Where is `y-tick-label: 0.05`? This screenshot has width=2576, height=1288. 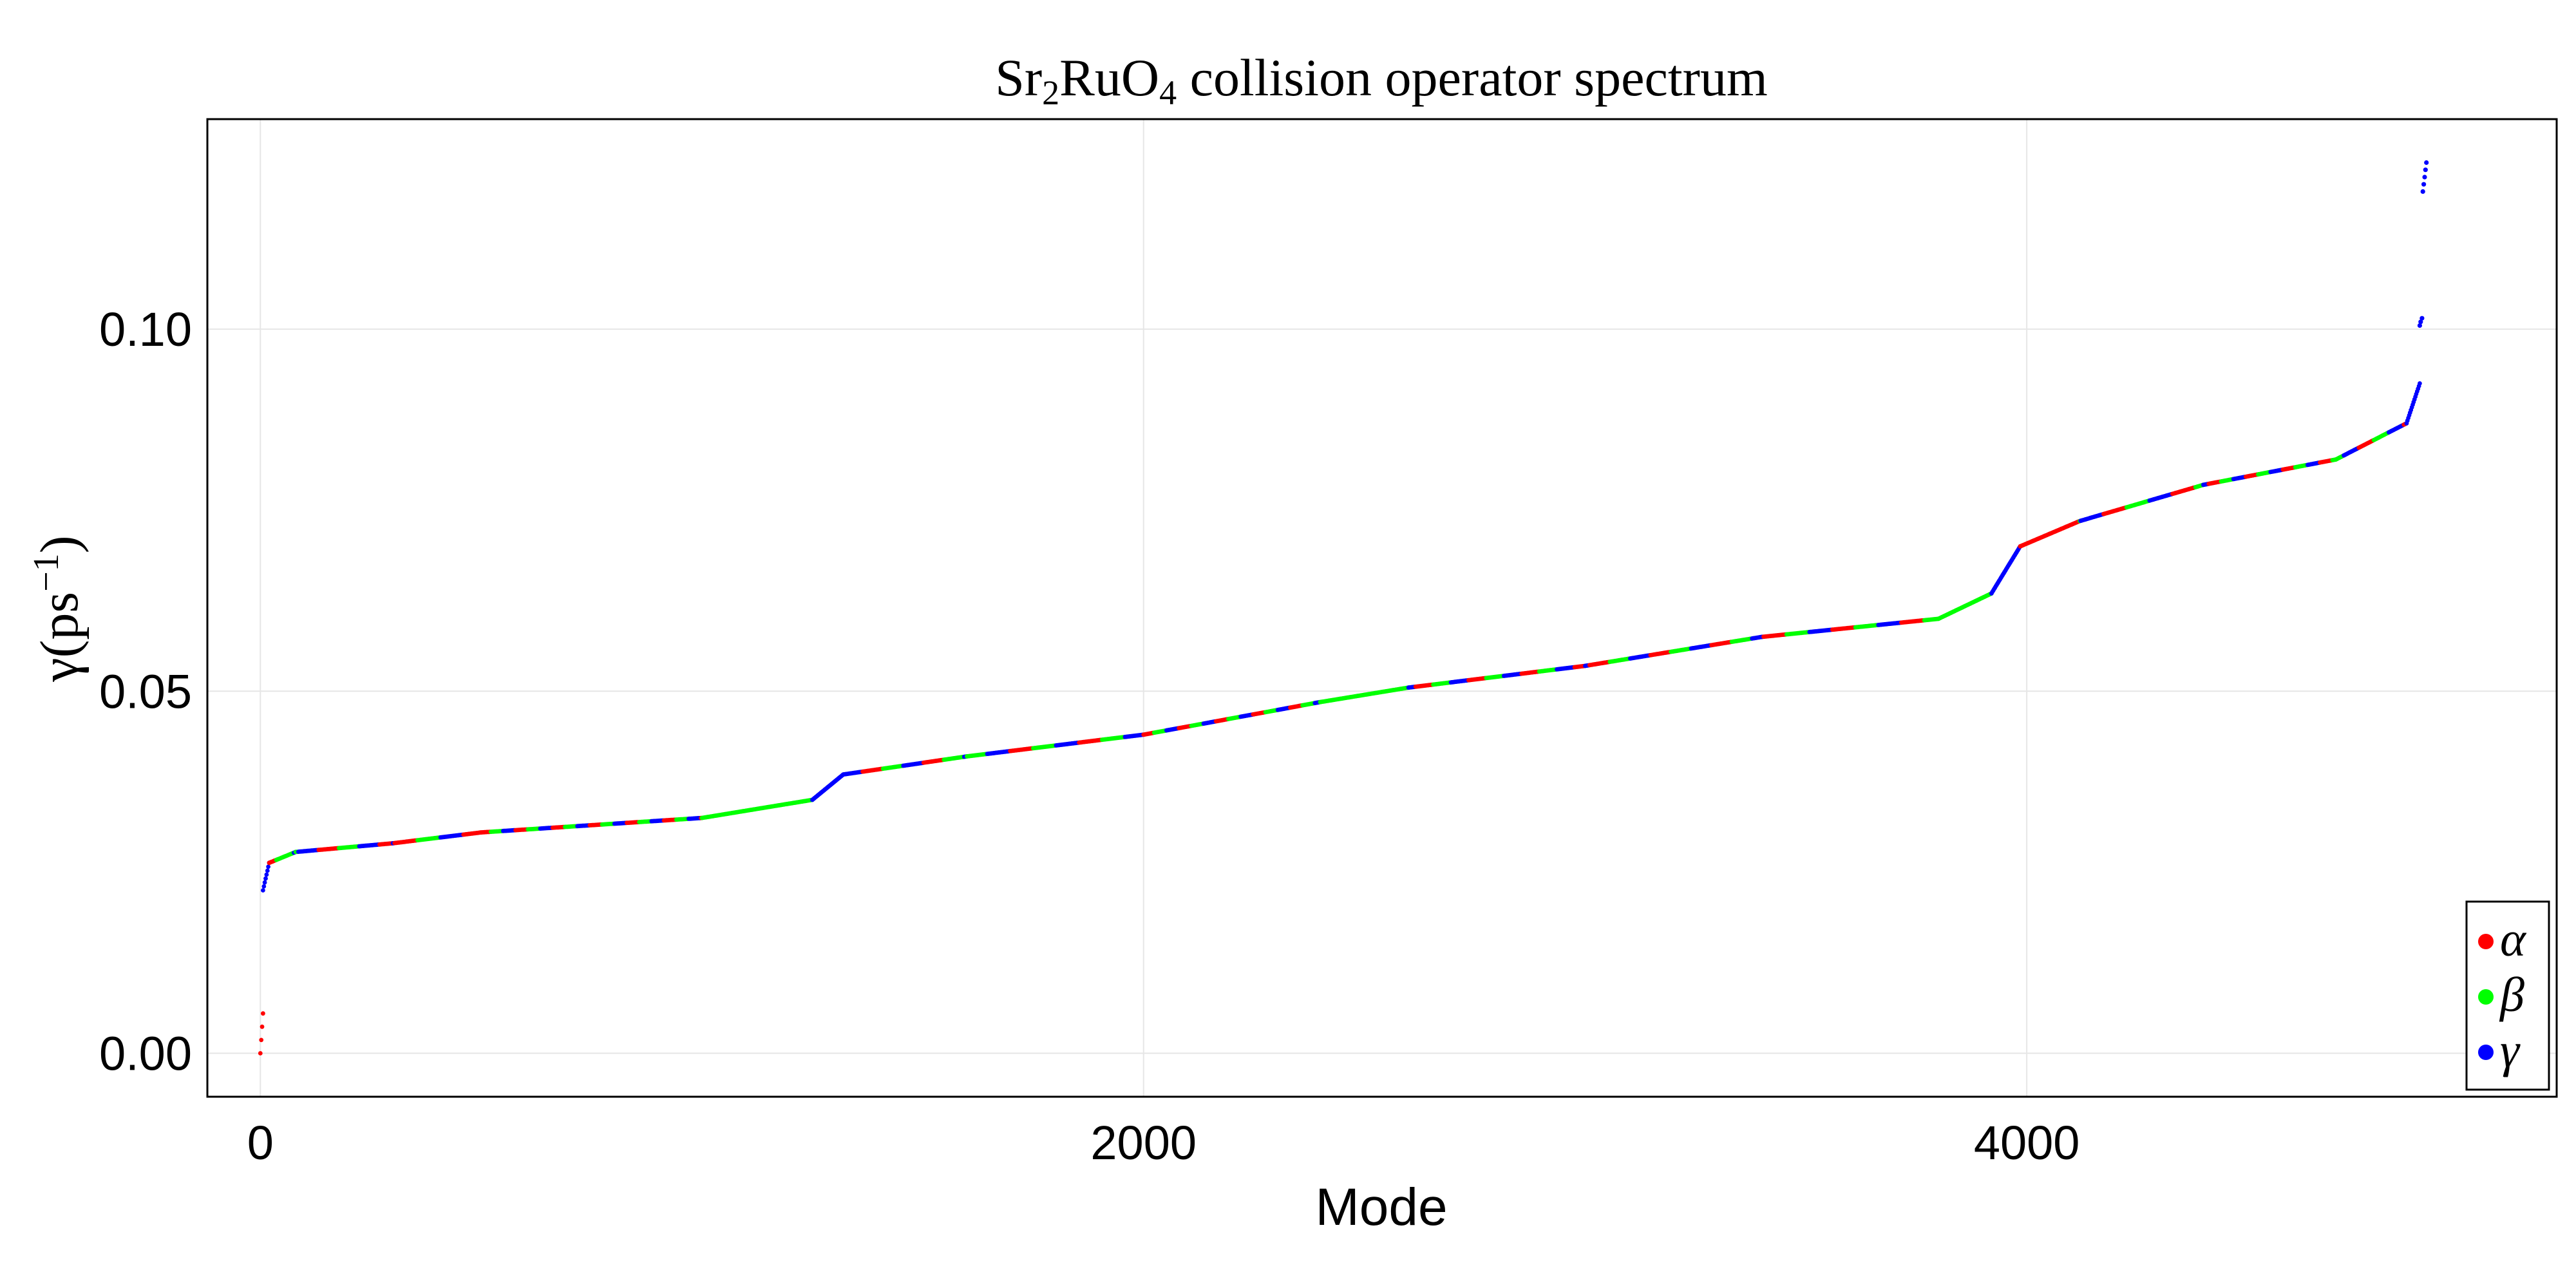 y-tick-label: 0.05 is located at coordinates (145, 691).